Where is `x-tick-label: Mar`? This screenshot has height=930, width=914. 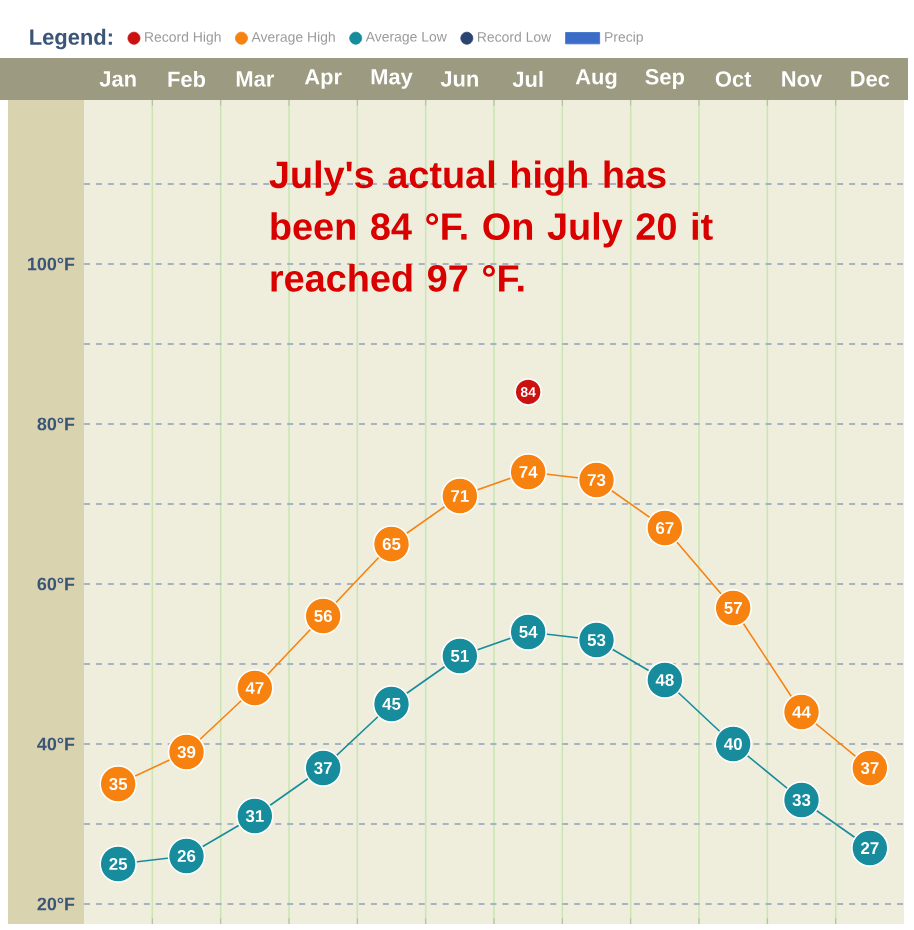 x-tick-label: Mar is located at coordinates (255, 79).